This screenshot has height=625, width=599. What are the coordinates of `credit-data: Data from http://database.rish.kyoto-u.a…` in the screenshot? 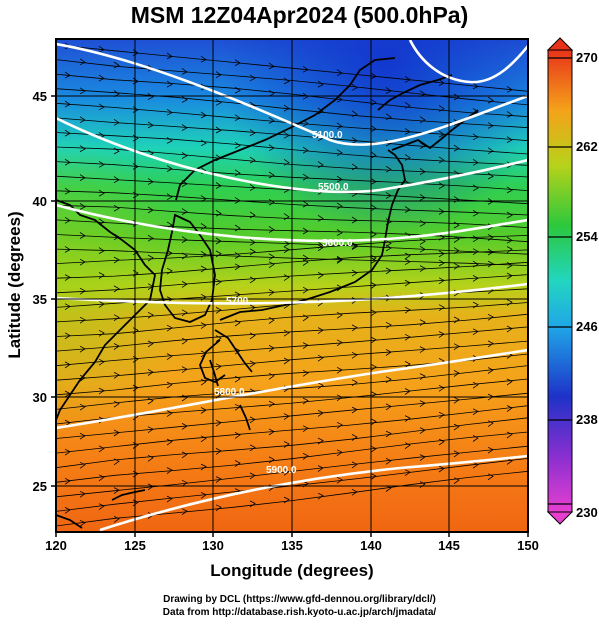 It's located at (299, 612).